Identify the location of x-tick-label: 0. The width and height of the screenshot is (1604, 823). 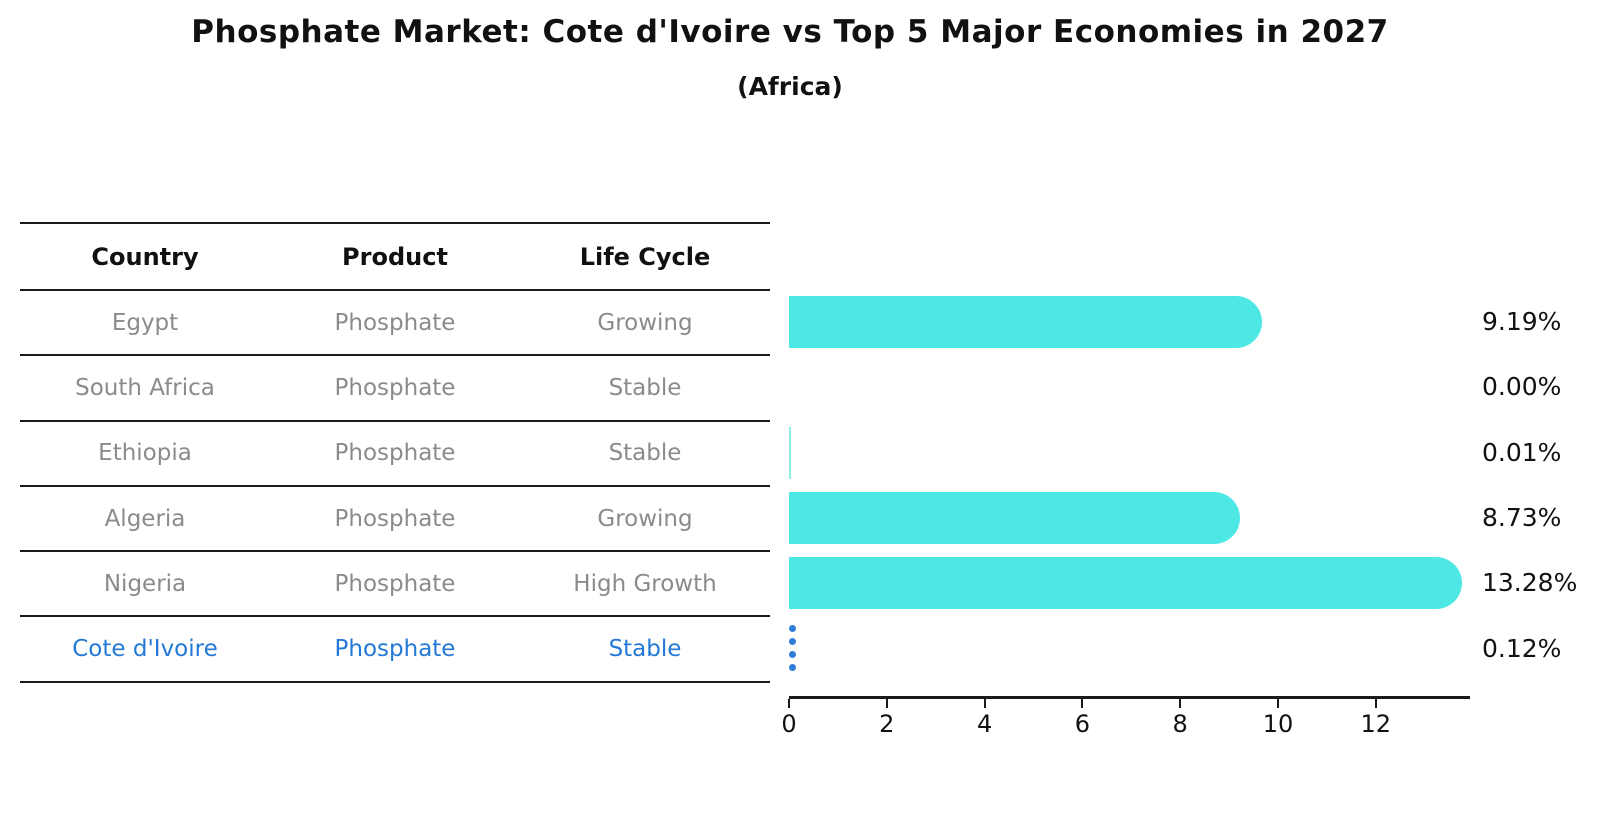
(789, 724).